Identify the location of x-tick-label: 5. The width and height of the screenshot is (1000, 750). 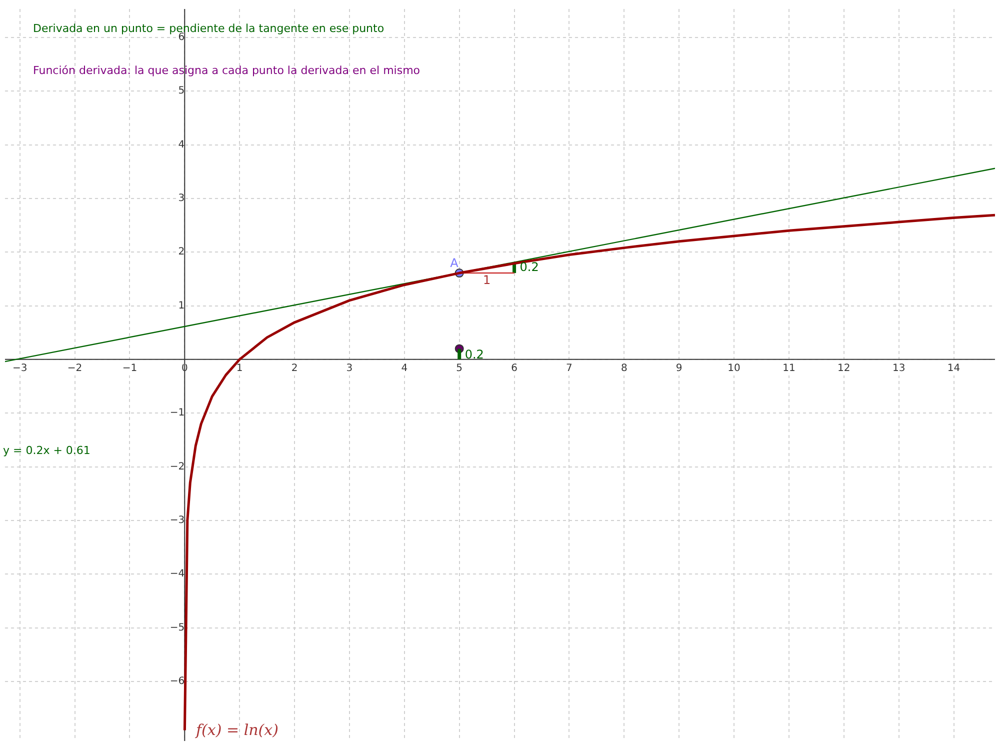
(459, 368).